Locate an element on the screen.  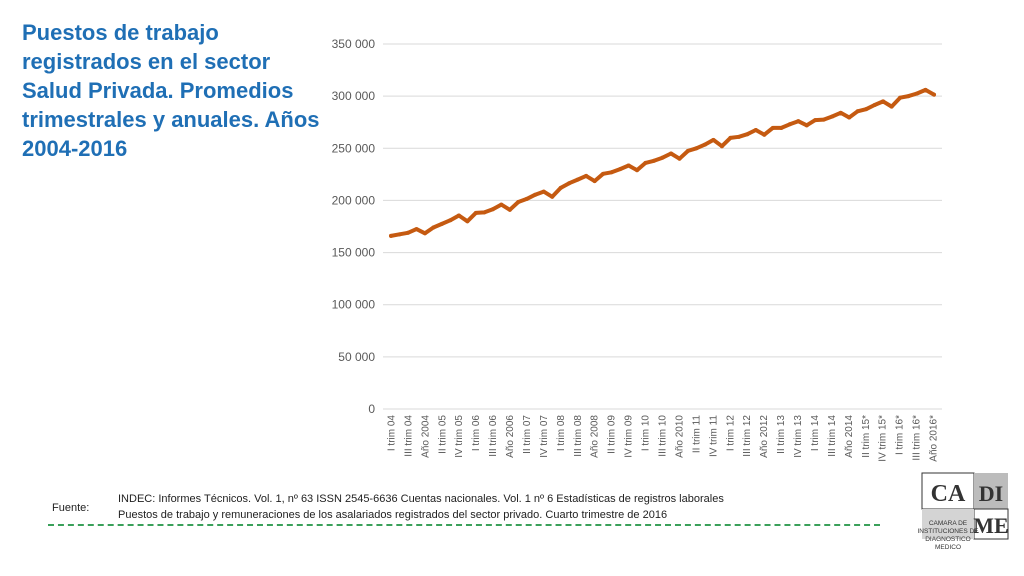
x-tick-label: IV trim 15* is located at coordinates (883, 438).